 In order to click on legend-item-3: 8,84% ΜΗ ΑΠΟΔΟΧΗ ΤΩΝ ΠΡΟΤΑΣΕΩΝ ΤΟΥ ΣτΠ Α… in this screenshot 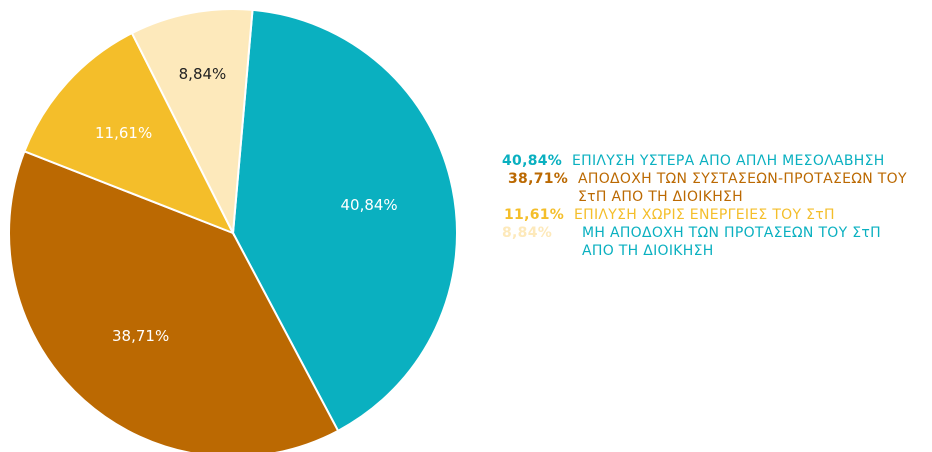, I will do `click(714, 242)`.